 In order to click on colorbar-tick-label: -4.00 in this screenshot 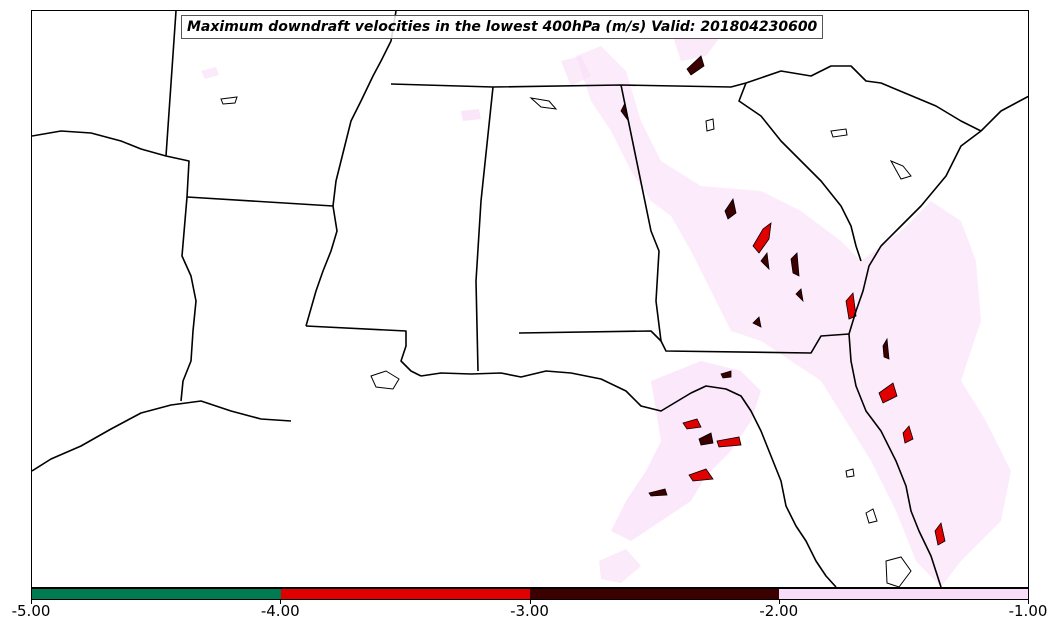, I will do `click(280, 611)`.